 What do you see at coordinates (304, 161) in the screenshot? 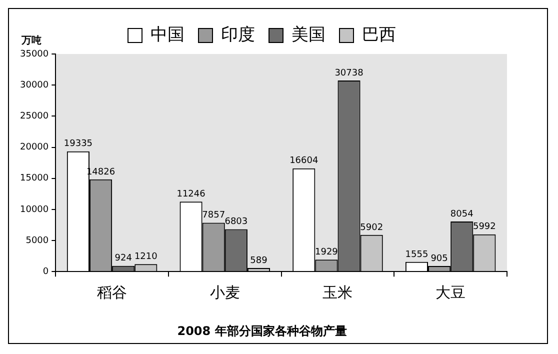
I see `data-label: 16604` at bounding box center [304, 161].